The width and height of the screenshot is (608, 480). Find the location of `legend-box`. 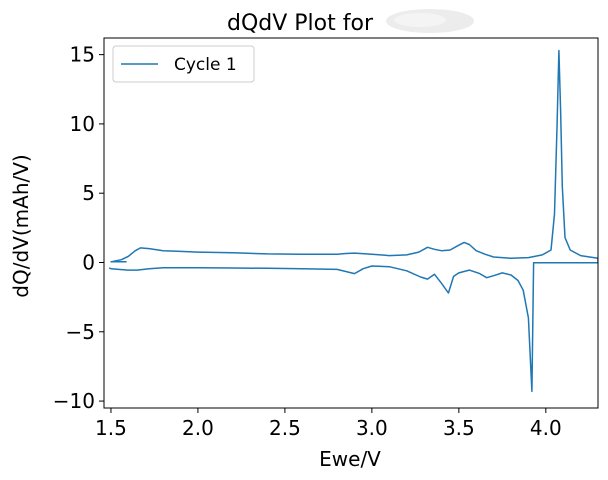

legend-box is located at coordinates (183, 64).